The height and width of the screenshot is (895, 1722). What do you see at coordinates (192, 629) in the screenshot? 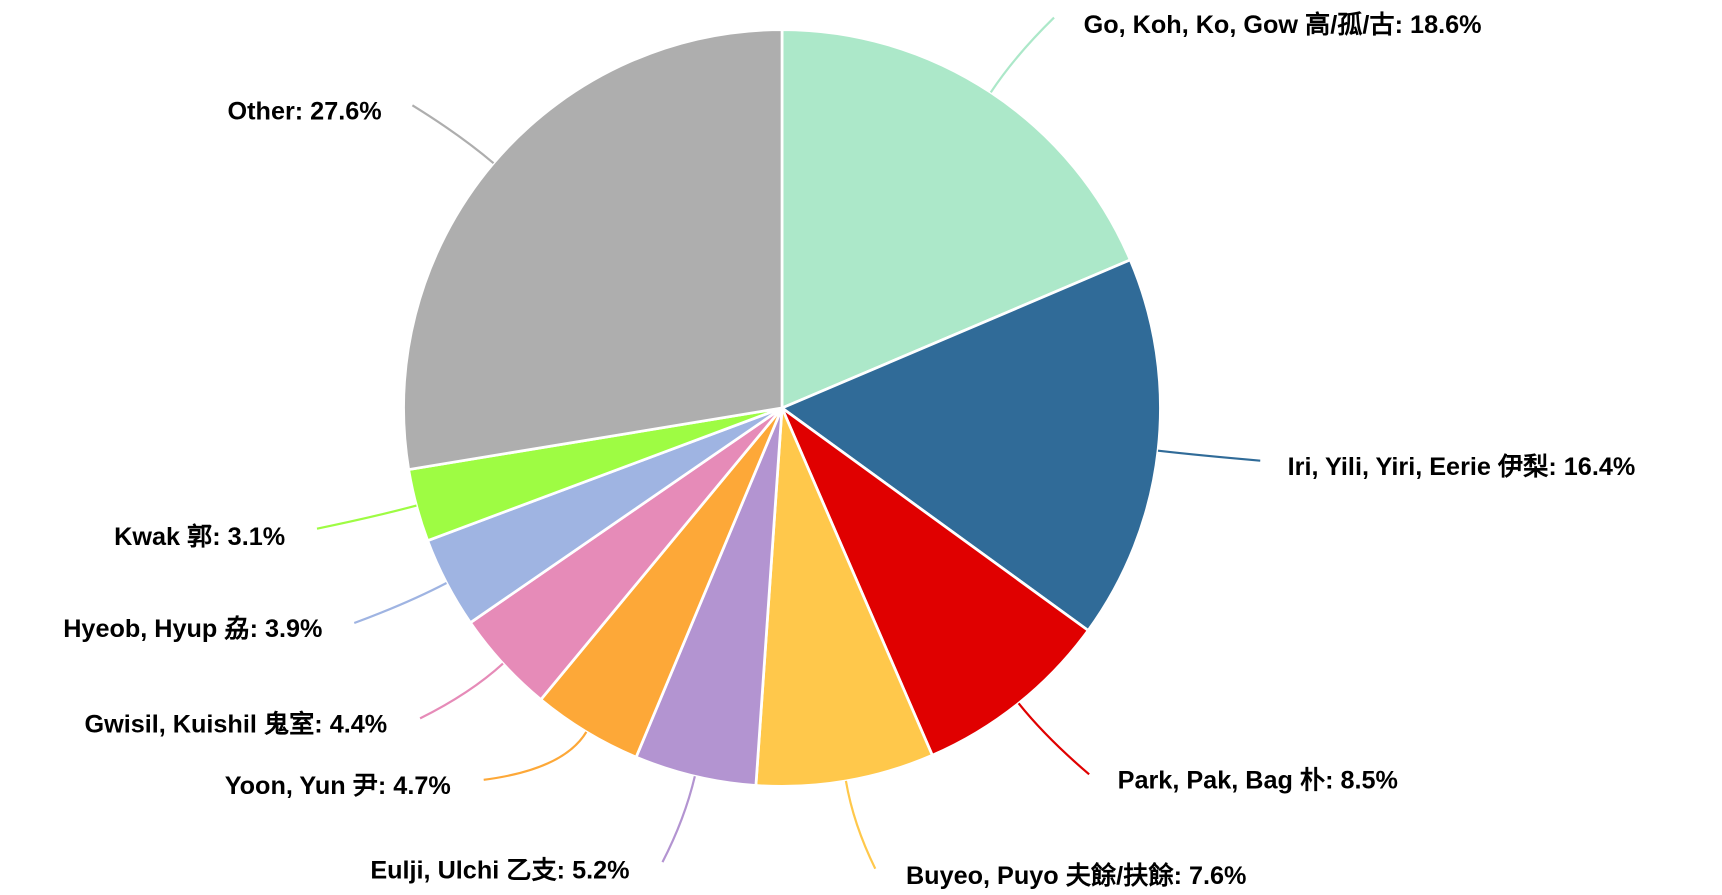
I see `slice-label: Hyeob, Hyup 劦: 3.9%` at bounding box center [192, 629].